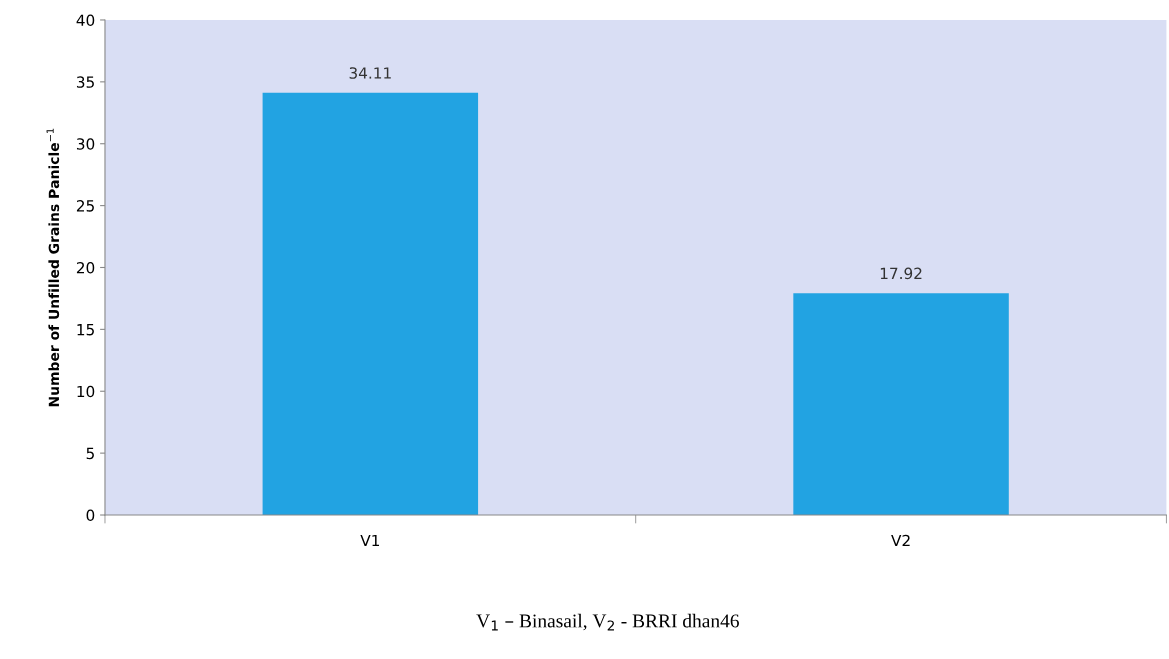 Image resolution: width=1169 pixels, height=659 pixels. I want to click on y-tick-label: 35, so click(85, 82).